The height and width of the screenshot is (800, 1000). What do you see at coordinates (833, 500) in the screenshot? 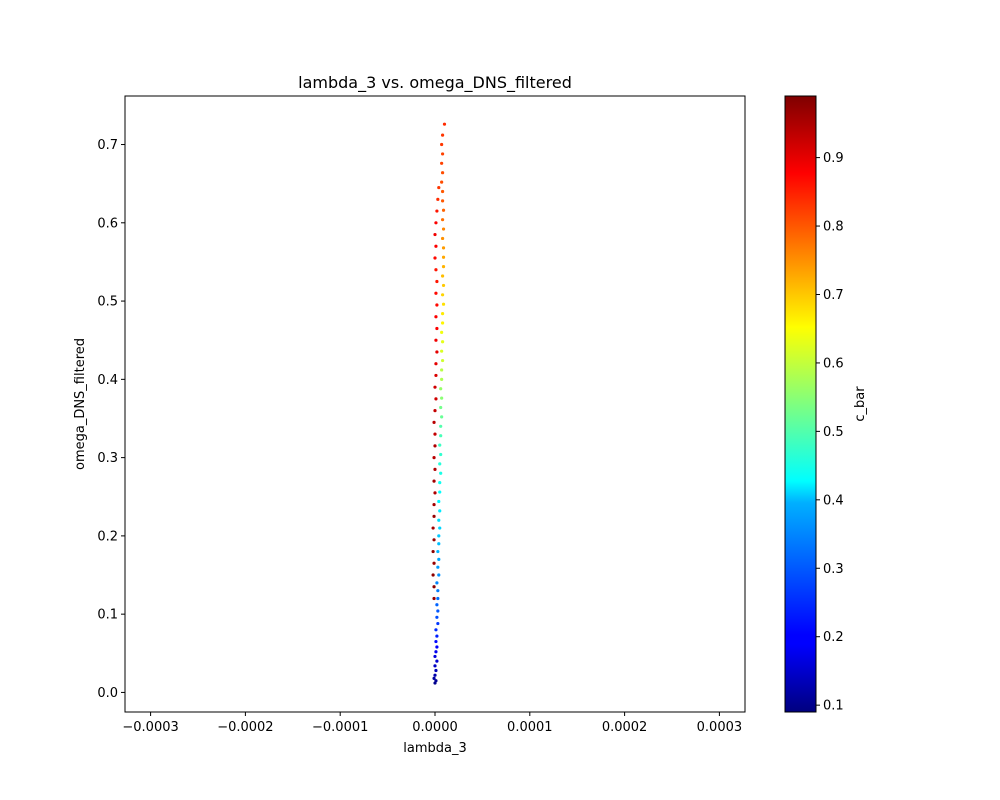
I see `colorbar-tick-label: 0.4` at bounding box center [833, 500].